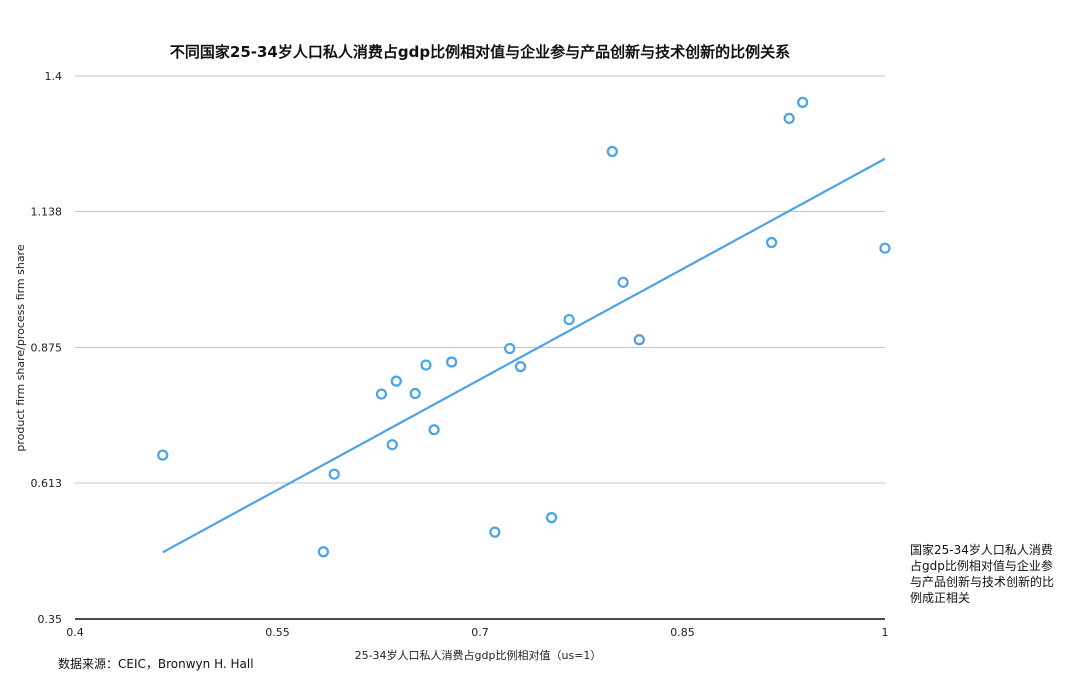  I want to click on y-tick-labels: 0.35 0.613 0.875 1.138 1.4, so click(47, 348).